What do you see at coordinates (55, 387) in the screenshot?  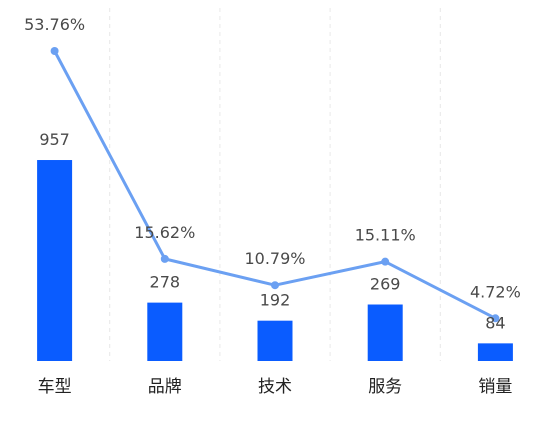 I see `category-label-0: 车型` at bounding box center [55, 387].